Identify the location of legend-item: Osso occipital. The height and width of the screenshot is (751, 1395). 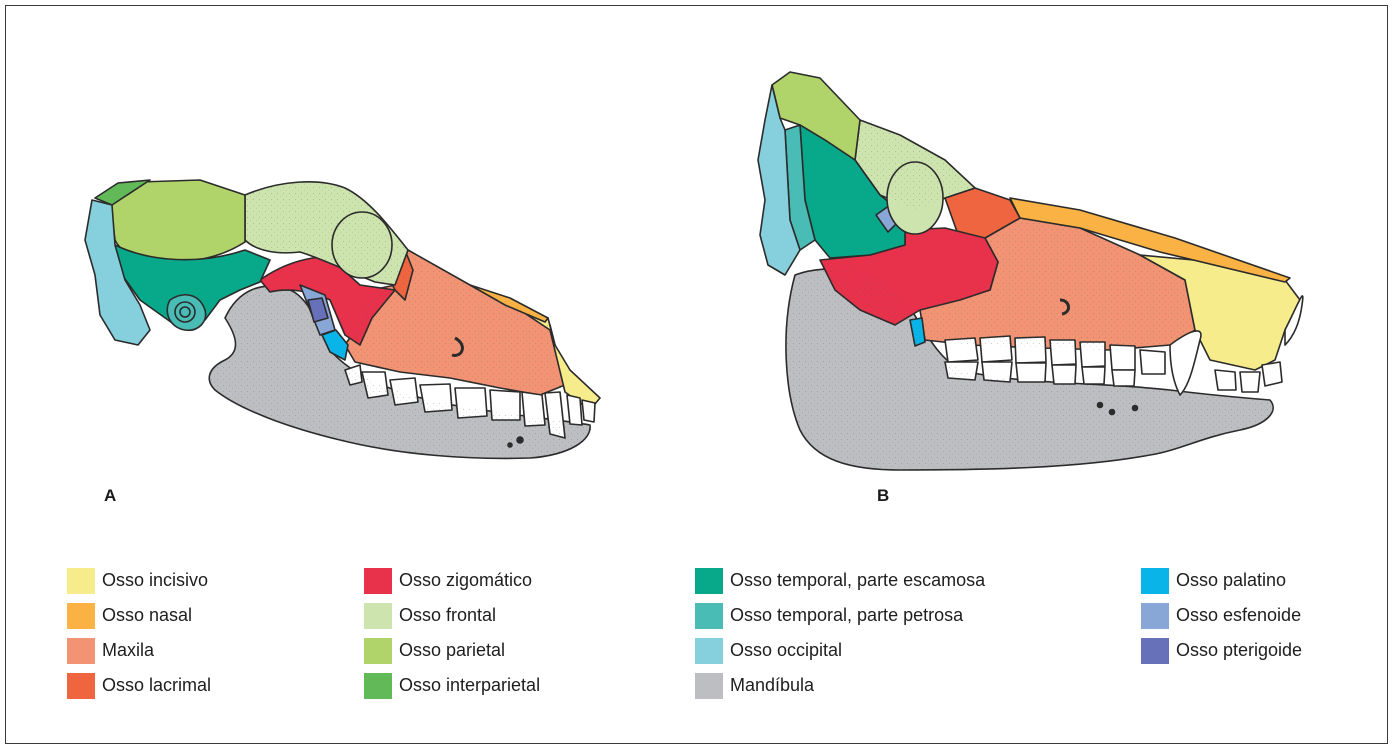
(840, 650).